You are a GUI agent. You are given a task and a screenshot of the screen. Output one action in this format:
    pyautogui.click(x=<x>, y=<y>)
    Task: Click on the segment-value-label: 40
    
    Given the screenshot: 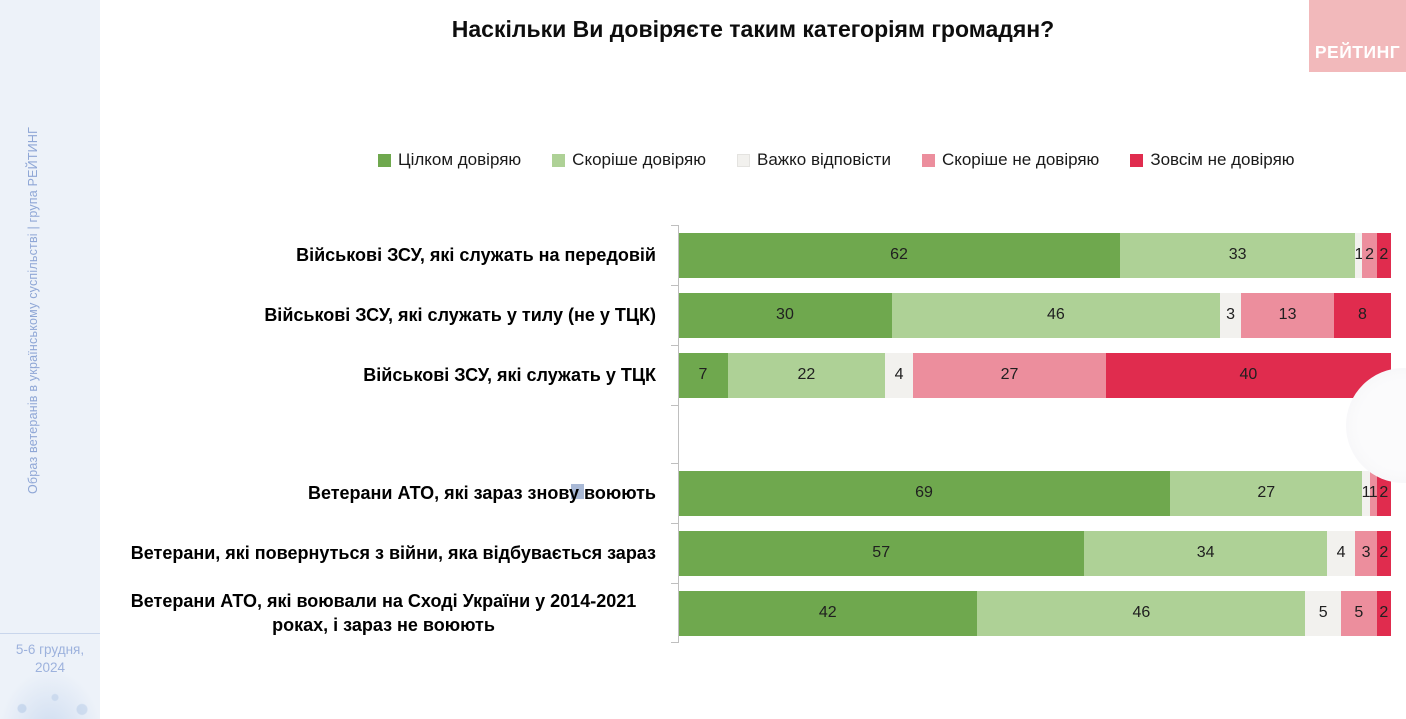 What is the action you would take?
    pyautogui.click(x=1248, y=374)
    